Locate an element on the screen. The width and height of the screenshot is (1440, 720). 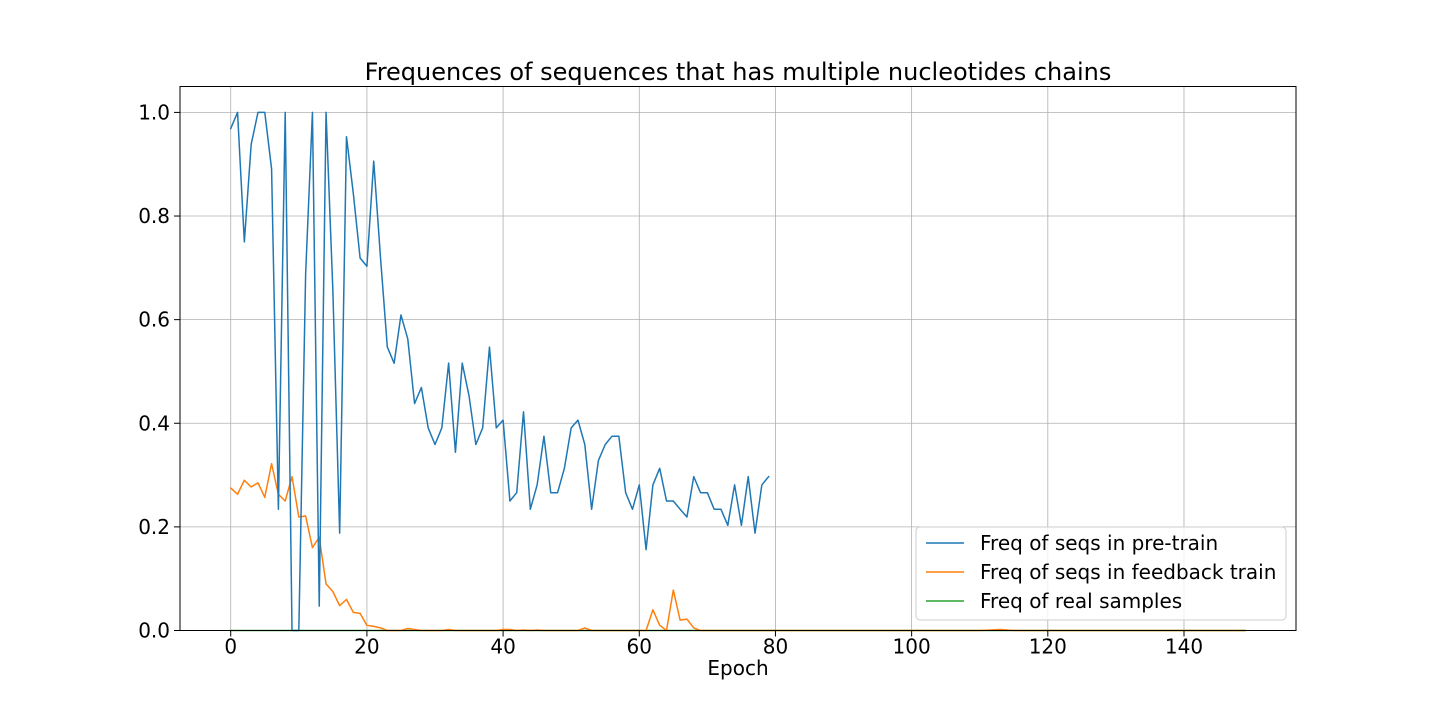
legend-label-real-samples: Freq of real samples is located at coordinates (1081, 601).